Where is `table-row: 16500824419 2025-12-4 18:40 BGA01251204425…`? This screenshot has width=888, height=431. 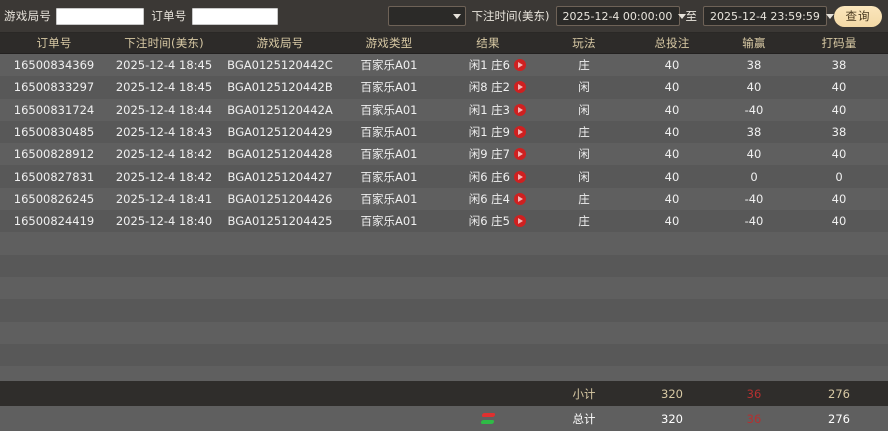
table-row: 16500824419 2025-12-4 18:40 BGA01251204425… is located at coordinates (444, 221).